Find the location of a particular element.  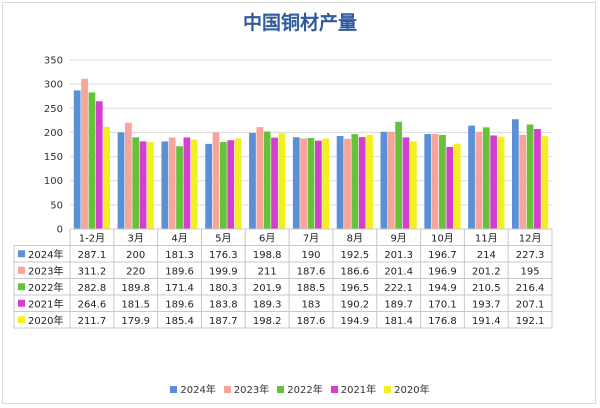

y-tick-label: 250 is located at coordinates (53, 109).